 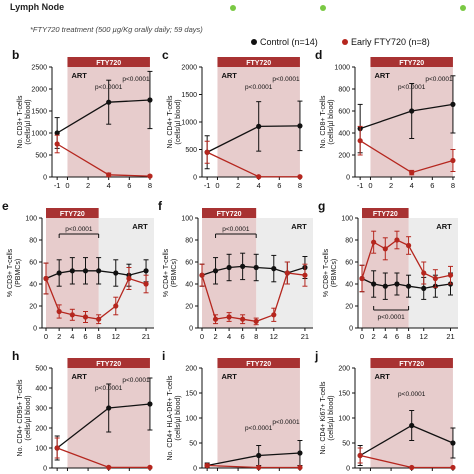 I want to click on panel-letter: j, so click(x=316, y=356).